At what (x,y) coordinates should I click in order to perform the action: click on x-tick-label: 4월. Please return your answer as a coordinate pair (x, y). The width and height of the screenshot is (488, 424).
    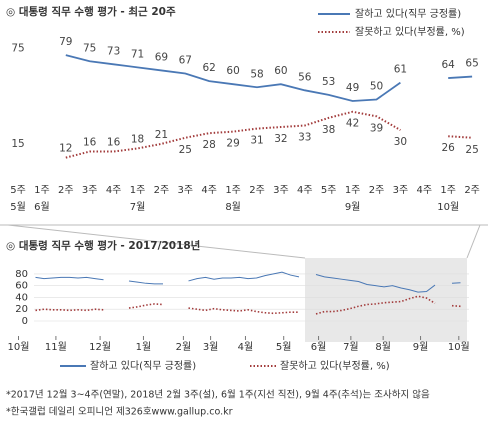
    Looking at the image, I should click on (246, 347).